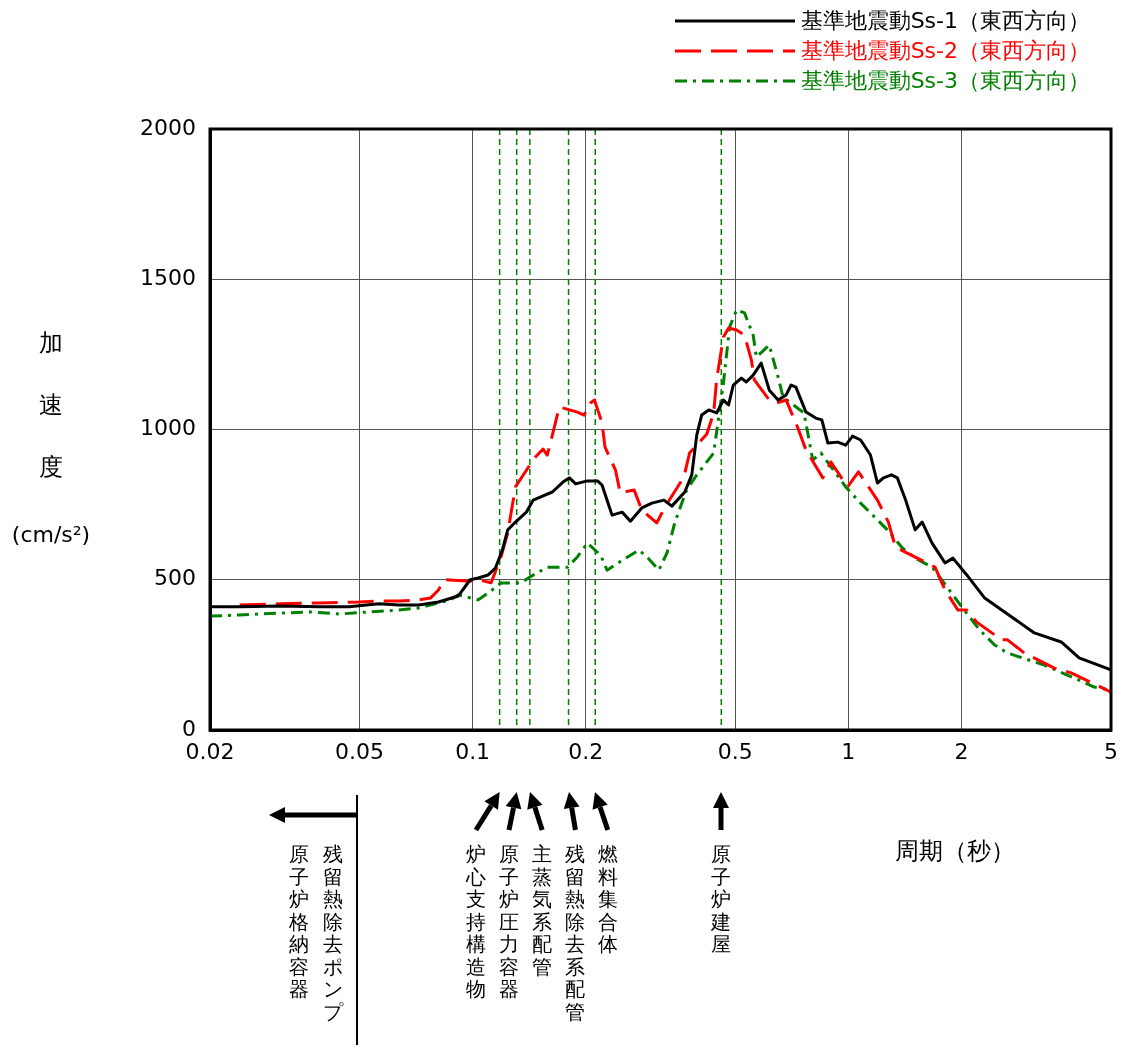 This screenshot has width=1128, height=1048. What do you see at coordinates (189, 728) in the screenshot?
I see `y-tick-label: 0` at bounding box center [189, 728].